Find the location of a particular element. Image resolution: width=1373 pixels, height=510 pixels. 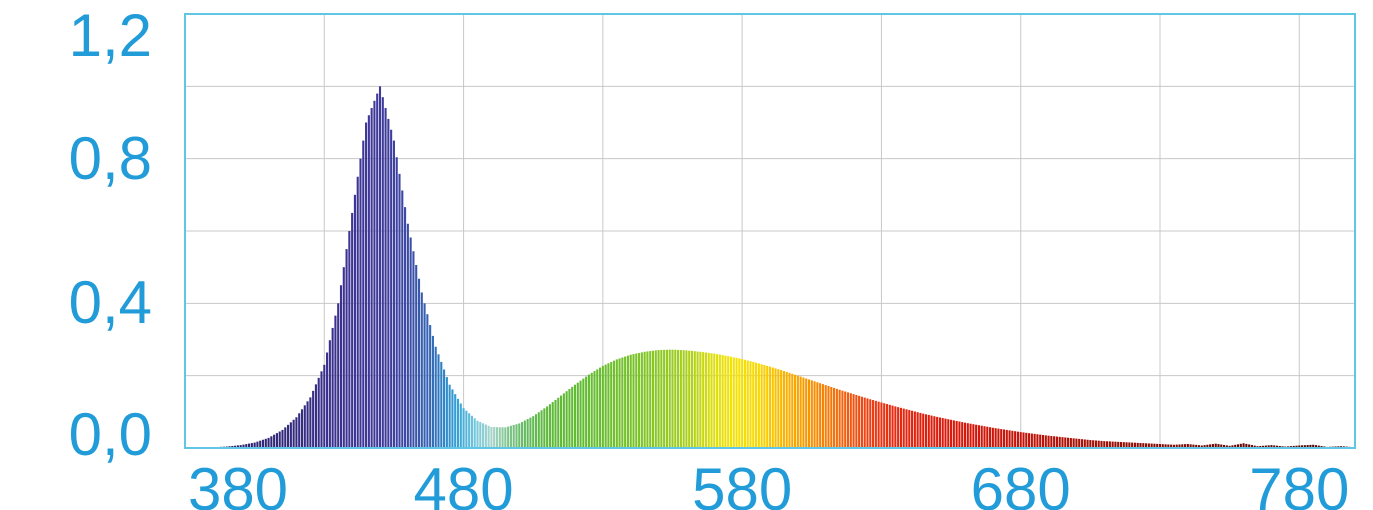

y-tick-label: 0,0 is located at coordinates (110, 434).